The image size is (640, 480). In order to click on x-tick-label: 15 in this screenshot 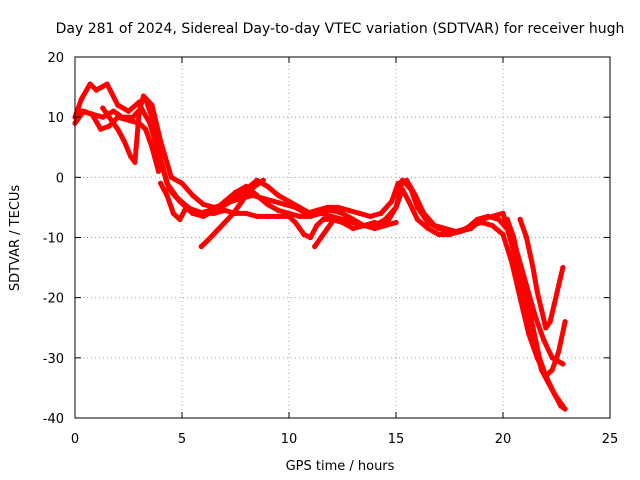, I will do `click(396, 439)`.